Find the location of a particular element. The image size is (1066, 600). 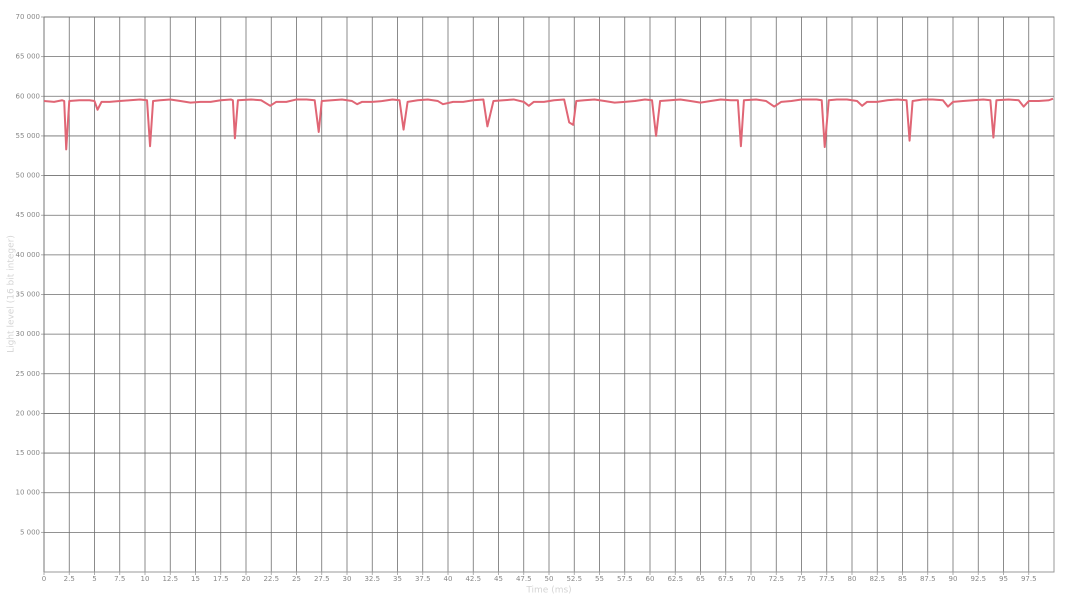

y-tick-label: 25 000 is located at coordinates (28, 374).